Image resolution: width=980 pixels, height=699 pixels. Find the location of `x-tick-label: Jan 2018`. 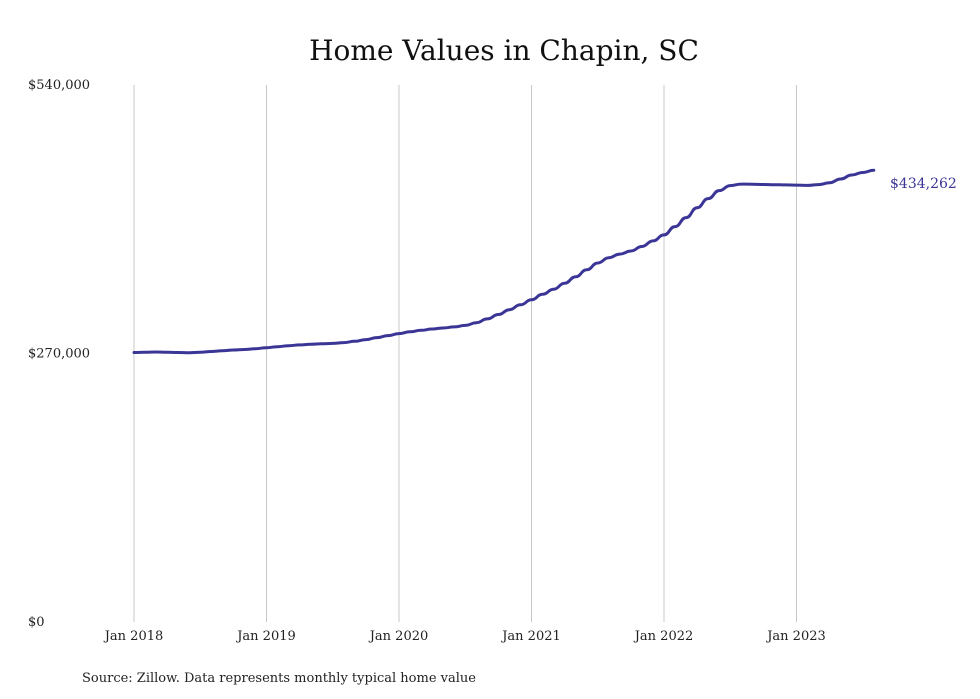

x-tick-label: Jan 2018 is located at coordinates (133, 636).